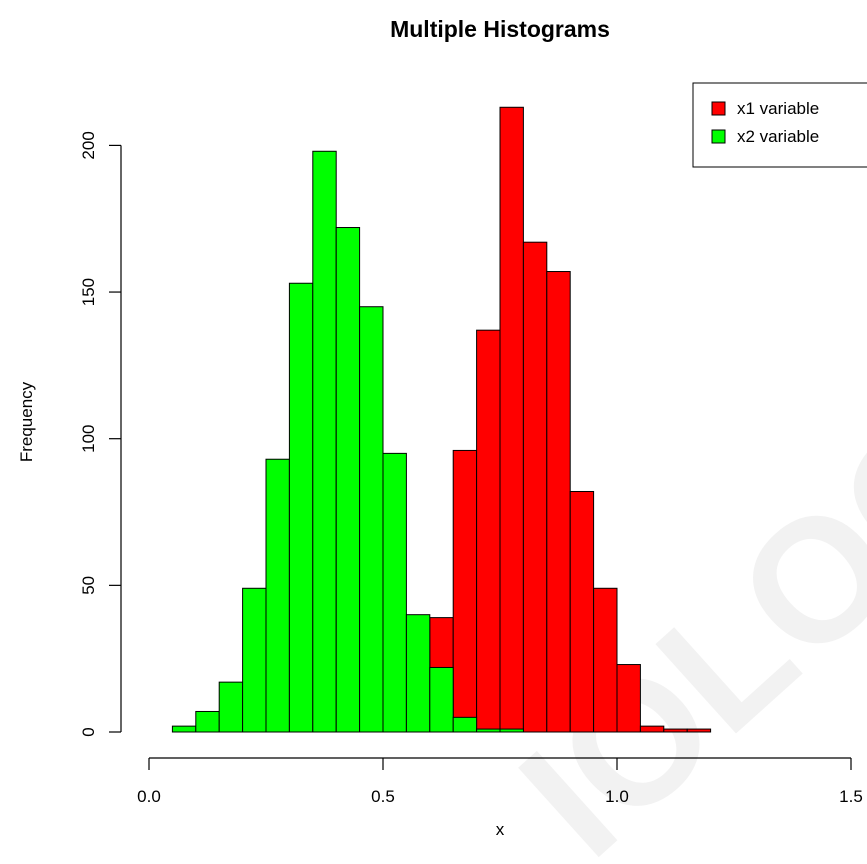  Describe the element at coordinates (778, 108) in the screenshot. I see `legend-label-1: x1 variable` at that location.